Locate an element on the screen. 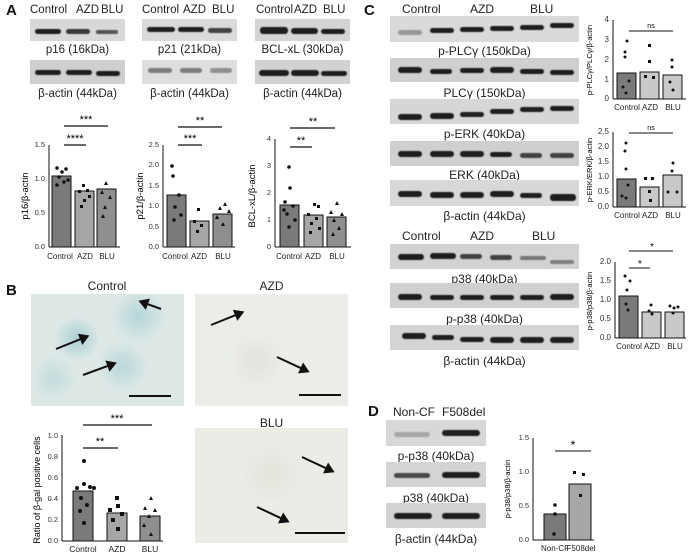 This screenshot has height=553, width=700. image-title-blu: BLU is located at coordinates (271, 423).